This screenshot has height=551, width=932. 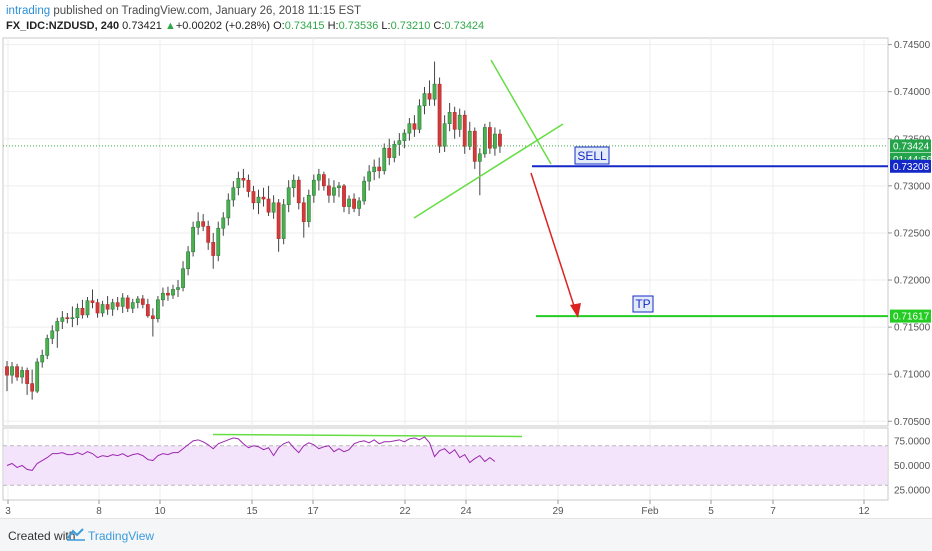 What do you see at coordinates (439, 26) in the screenshot?
I see `close-label: C:` at bounding box center [439, 26].